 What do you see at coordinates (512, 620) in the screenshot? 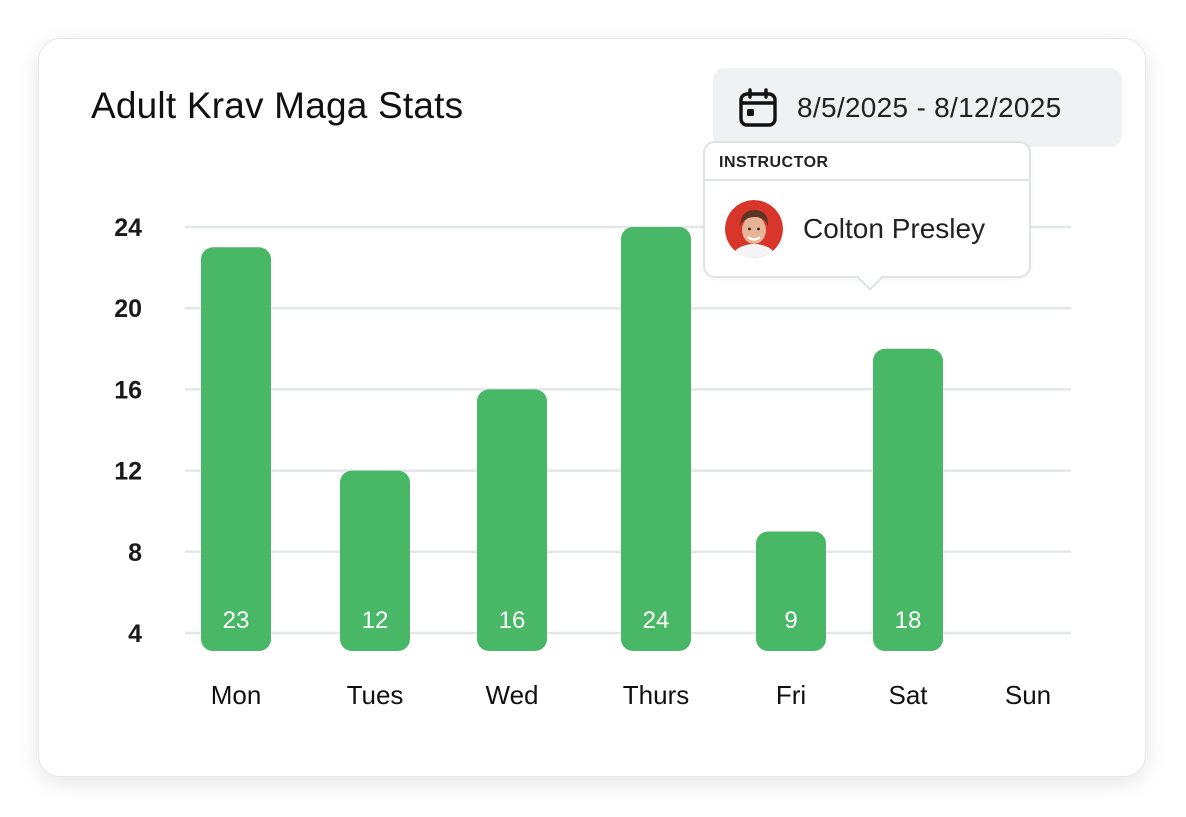
I see `bar-value-label: 16` at bounding box center [512, 620].